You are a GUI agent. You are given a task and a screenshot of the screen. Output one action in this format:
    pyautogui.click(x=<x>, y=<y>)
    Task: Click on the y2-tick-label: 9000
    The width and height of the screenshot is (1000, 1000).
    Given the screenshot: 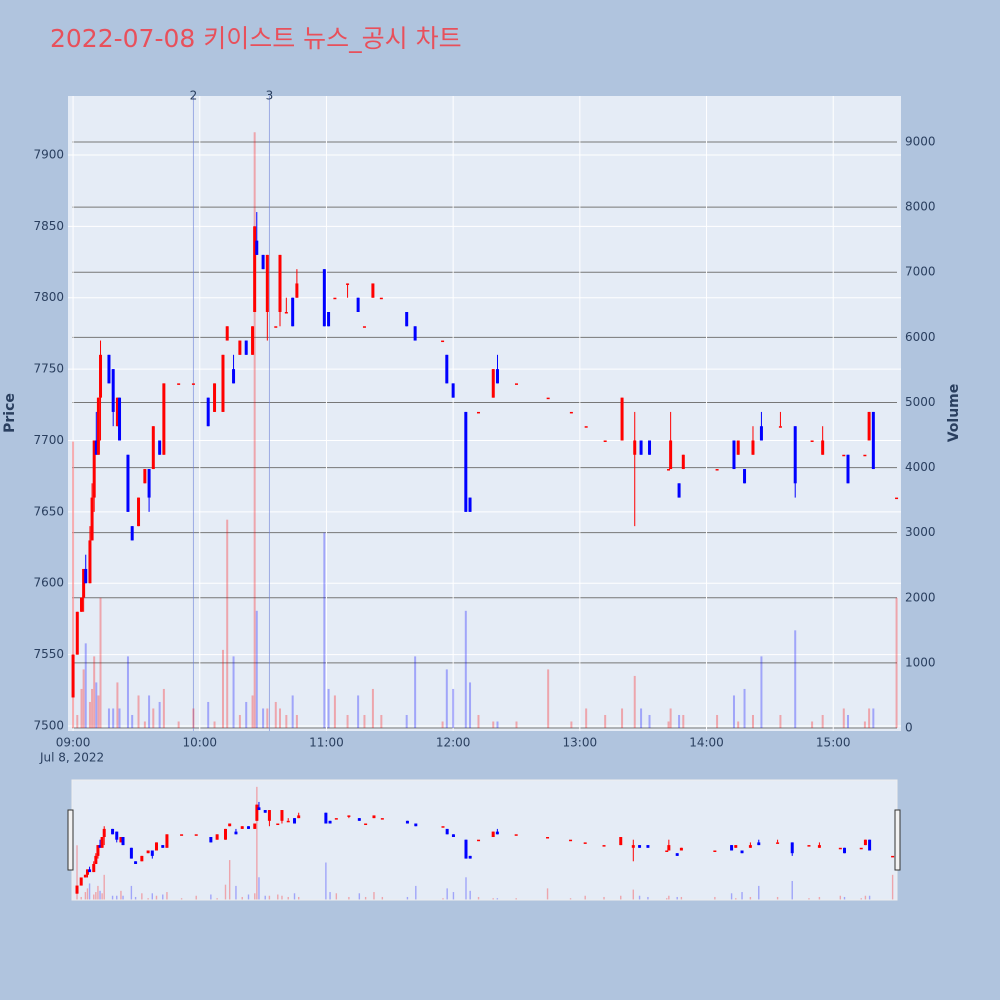 What is the action you would take?
    pyautogui.click(x=920, y=142)
    